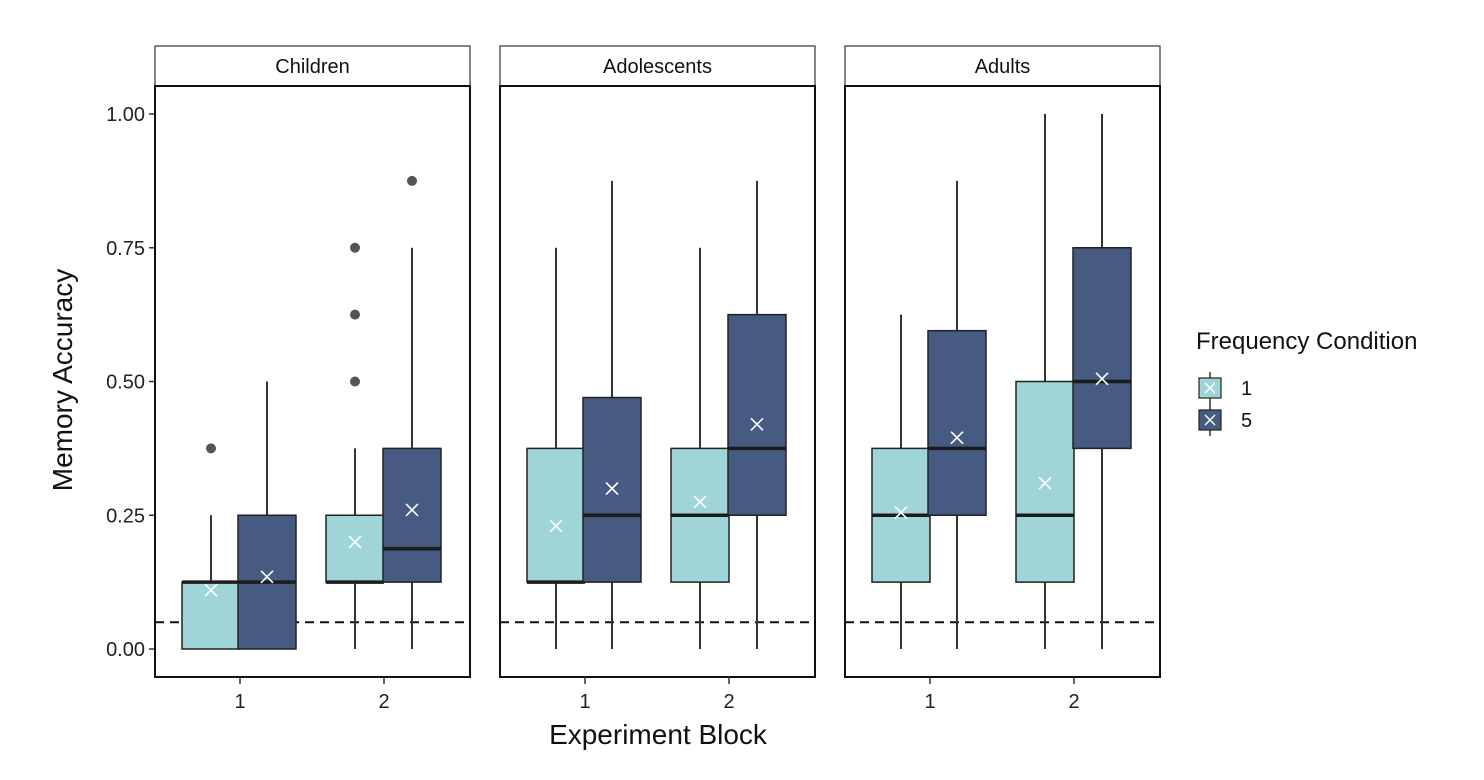 The height and width of the screenshot is (780, 1484). I want to click on facet-label: Adults, so click(1003, 67).